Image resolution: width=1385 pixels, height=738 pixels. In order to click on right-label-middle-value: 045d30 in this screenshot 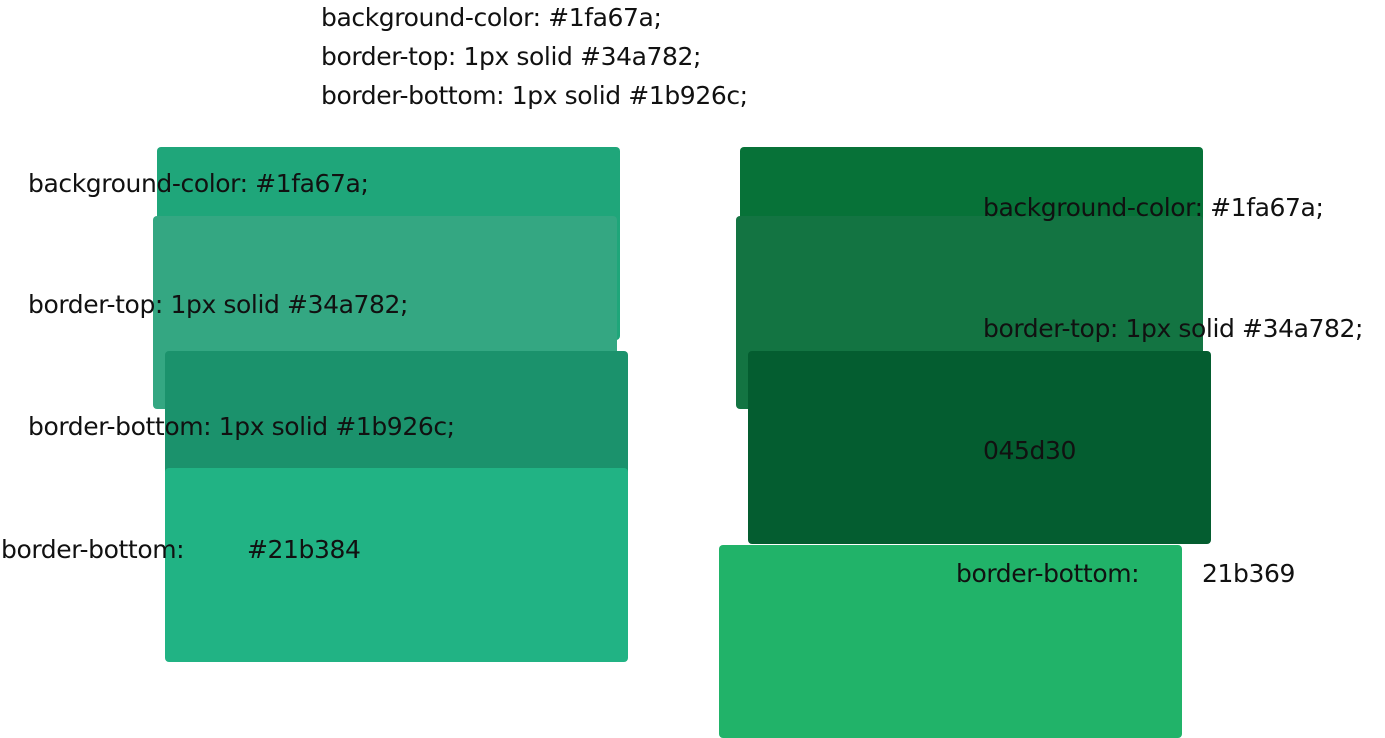, I will do `click(1029, 450)`.